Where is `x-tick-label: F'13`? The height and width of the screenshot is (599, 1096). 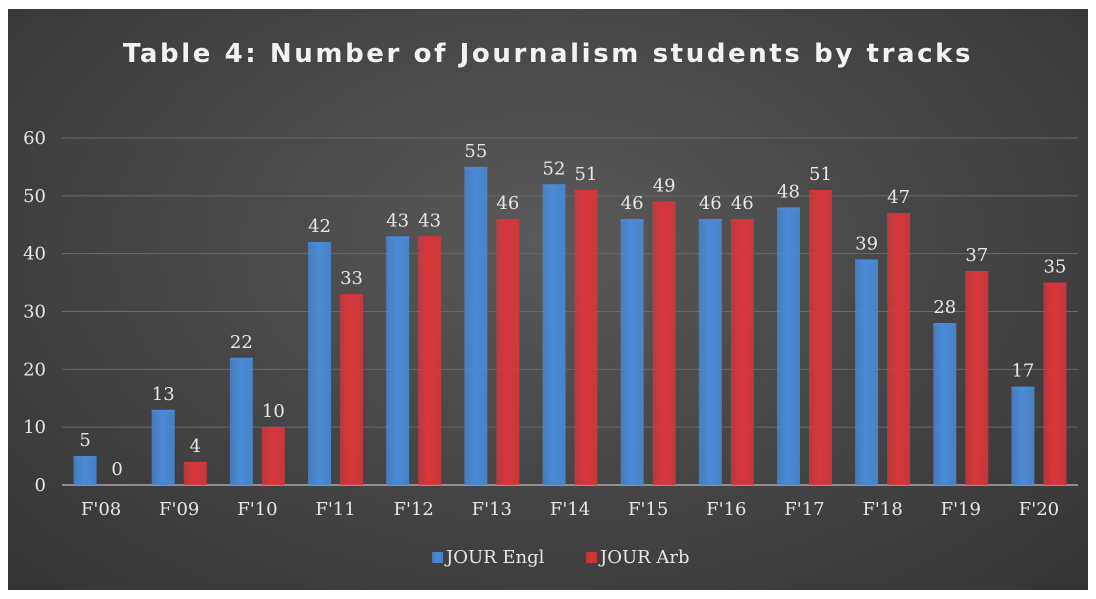
x-tick-label: F'13 is located at coordinates (492, 509).